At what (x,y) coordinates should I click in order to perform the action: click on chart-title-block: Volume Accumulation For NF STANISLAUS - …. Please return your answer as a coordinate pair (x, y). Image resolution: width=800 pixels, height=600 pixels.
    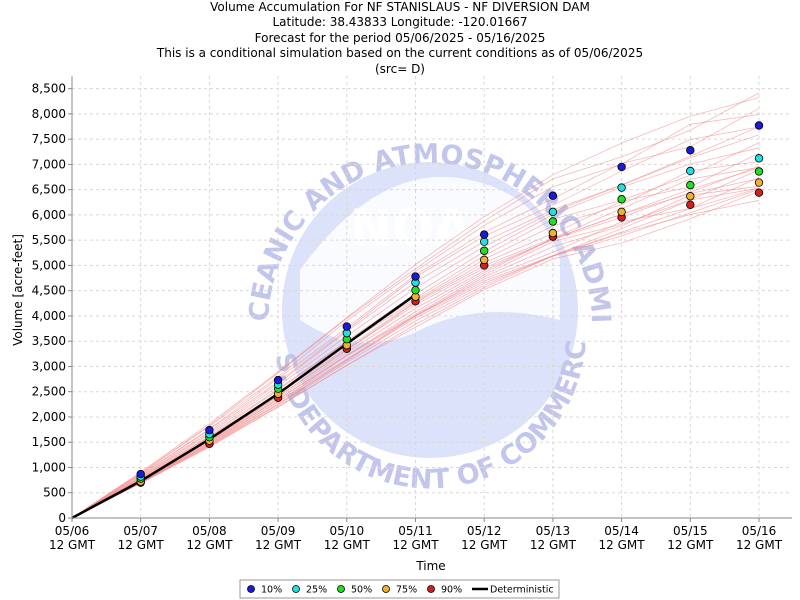
    Looking at the image, I should click on (400, 38).